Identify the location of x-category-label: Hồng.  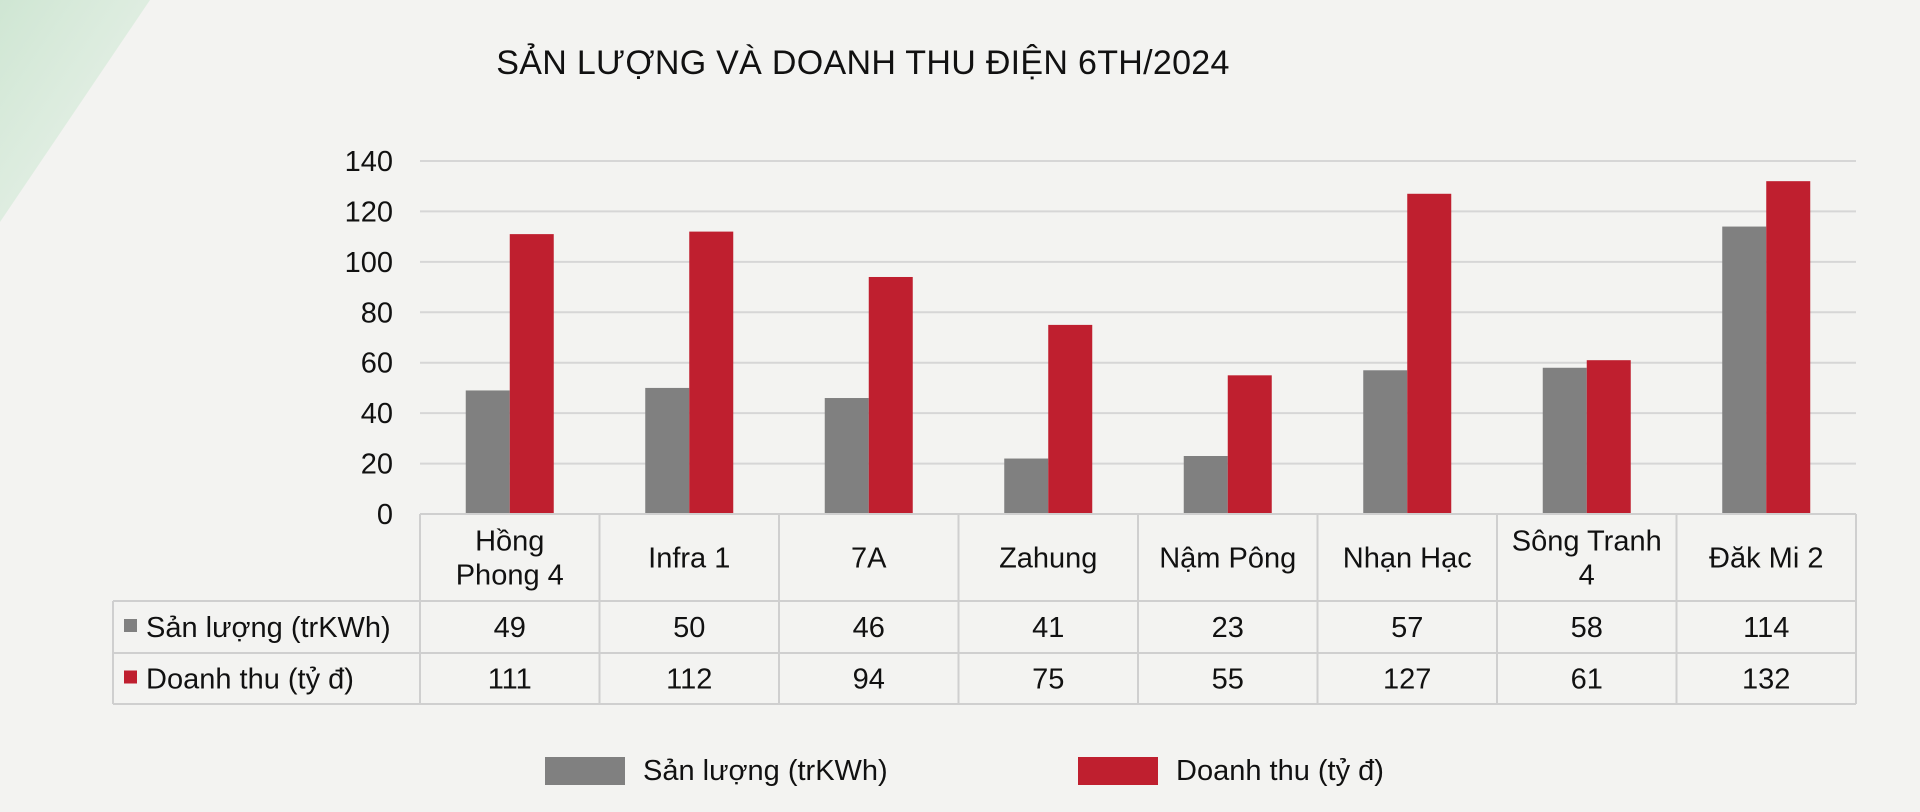
(509, 542).